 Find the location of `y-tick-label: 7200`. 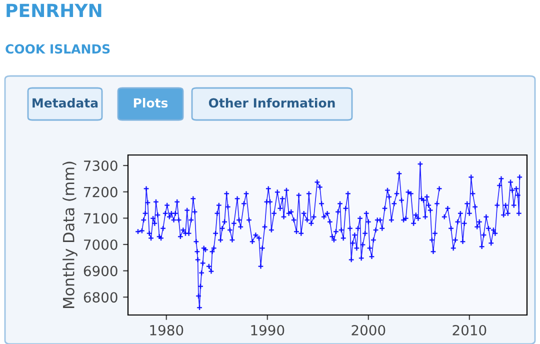

y-tick-label: 7200 is located at coordinates (101, 192).